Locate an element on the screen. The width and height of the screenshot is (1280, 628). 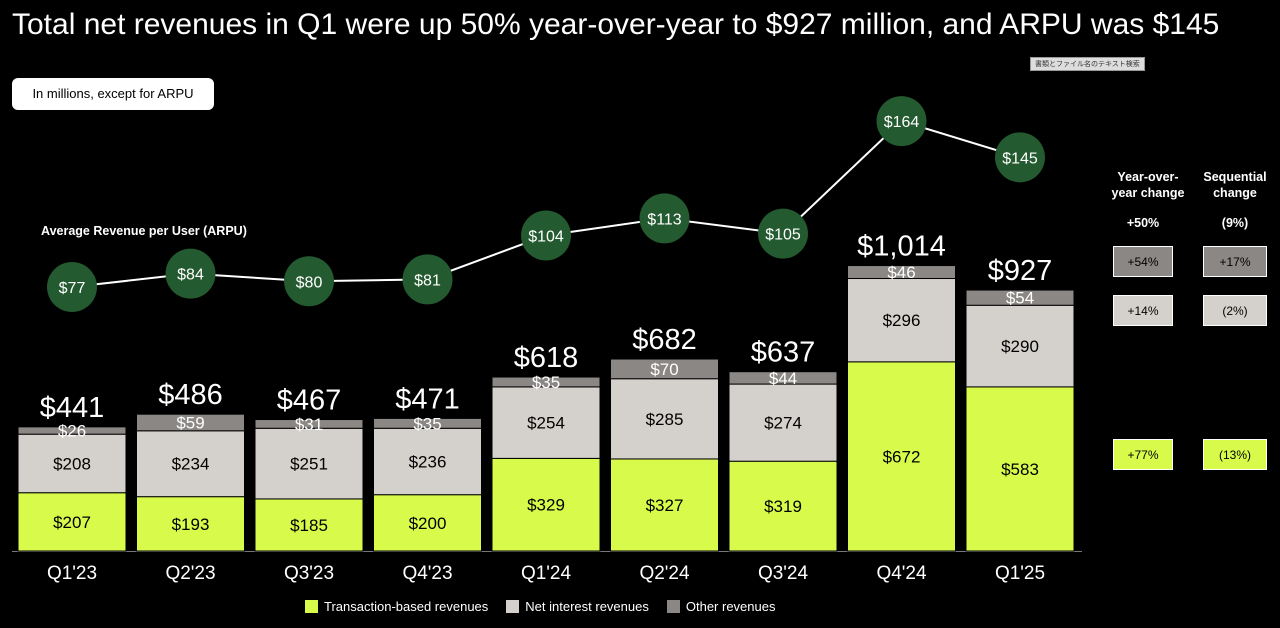
legend-label-other: Other revenues is located at coordinates (730, 606).